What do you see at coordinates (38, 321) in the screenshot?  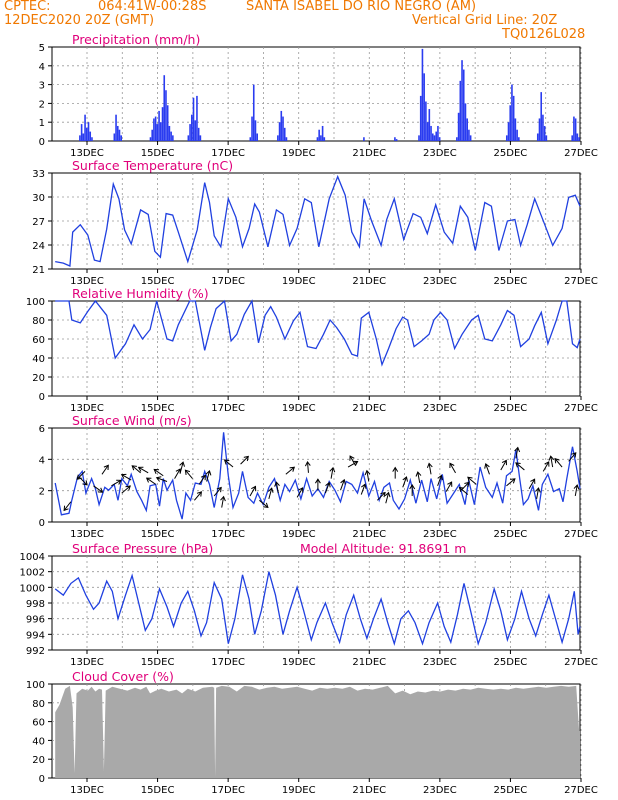 I see `rh-ytick-label: 80` at bounding box center [38, 321].